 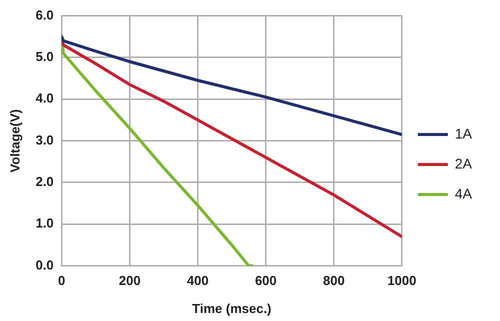 What do you see at coordinates (401, 280) in the screenshot?
I see `x-tick-label: 1000` at bounding box center [401, 280].